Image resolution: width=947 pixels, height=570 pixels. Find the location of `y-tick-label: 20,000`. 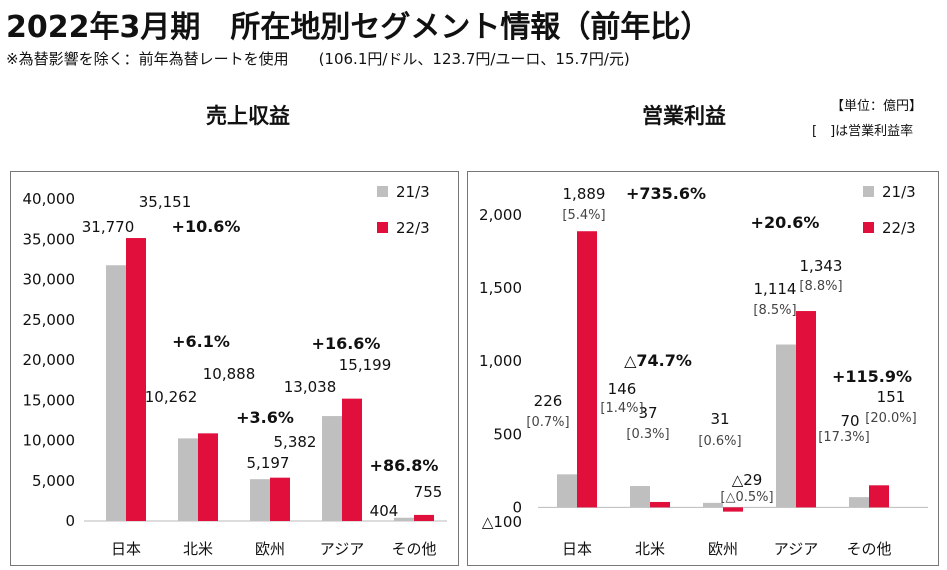

y-tick-label: 20,000 is located at coordinates (49, 360).